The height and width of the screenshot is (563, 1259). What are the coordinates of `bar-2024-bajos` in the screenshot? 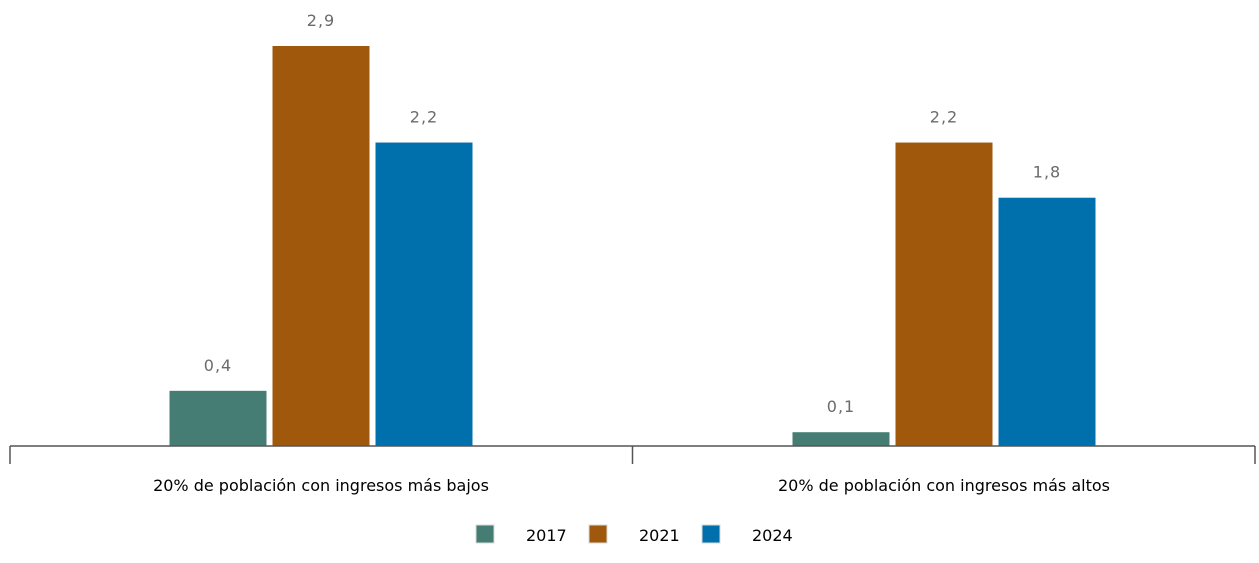 It's located at (424, 294).